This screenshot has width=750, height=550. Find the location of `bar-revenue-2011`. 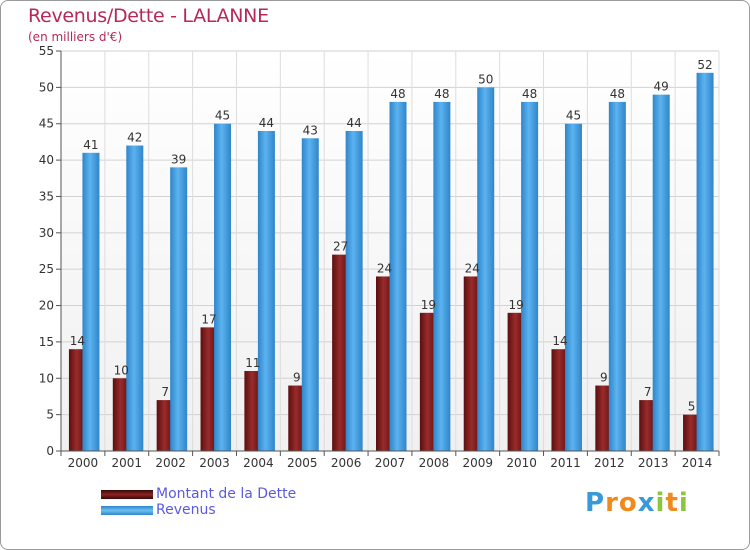

bar-revenue-2011 is located at coordinates (573, 287).